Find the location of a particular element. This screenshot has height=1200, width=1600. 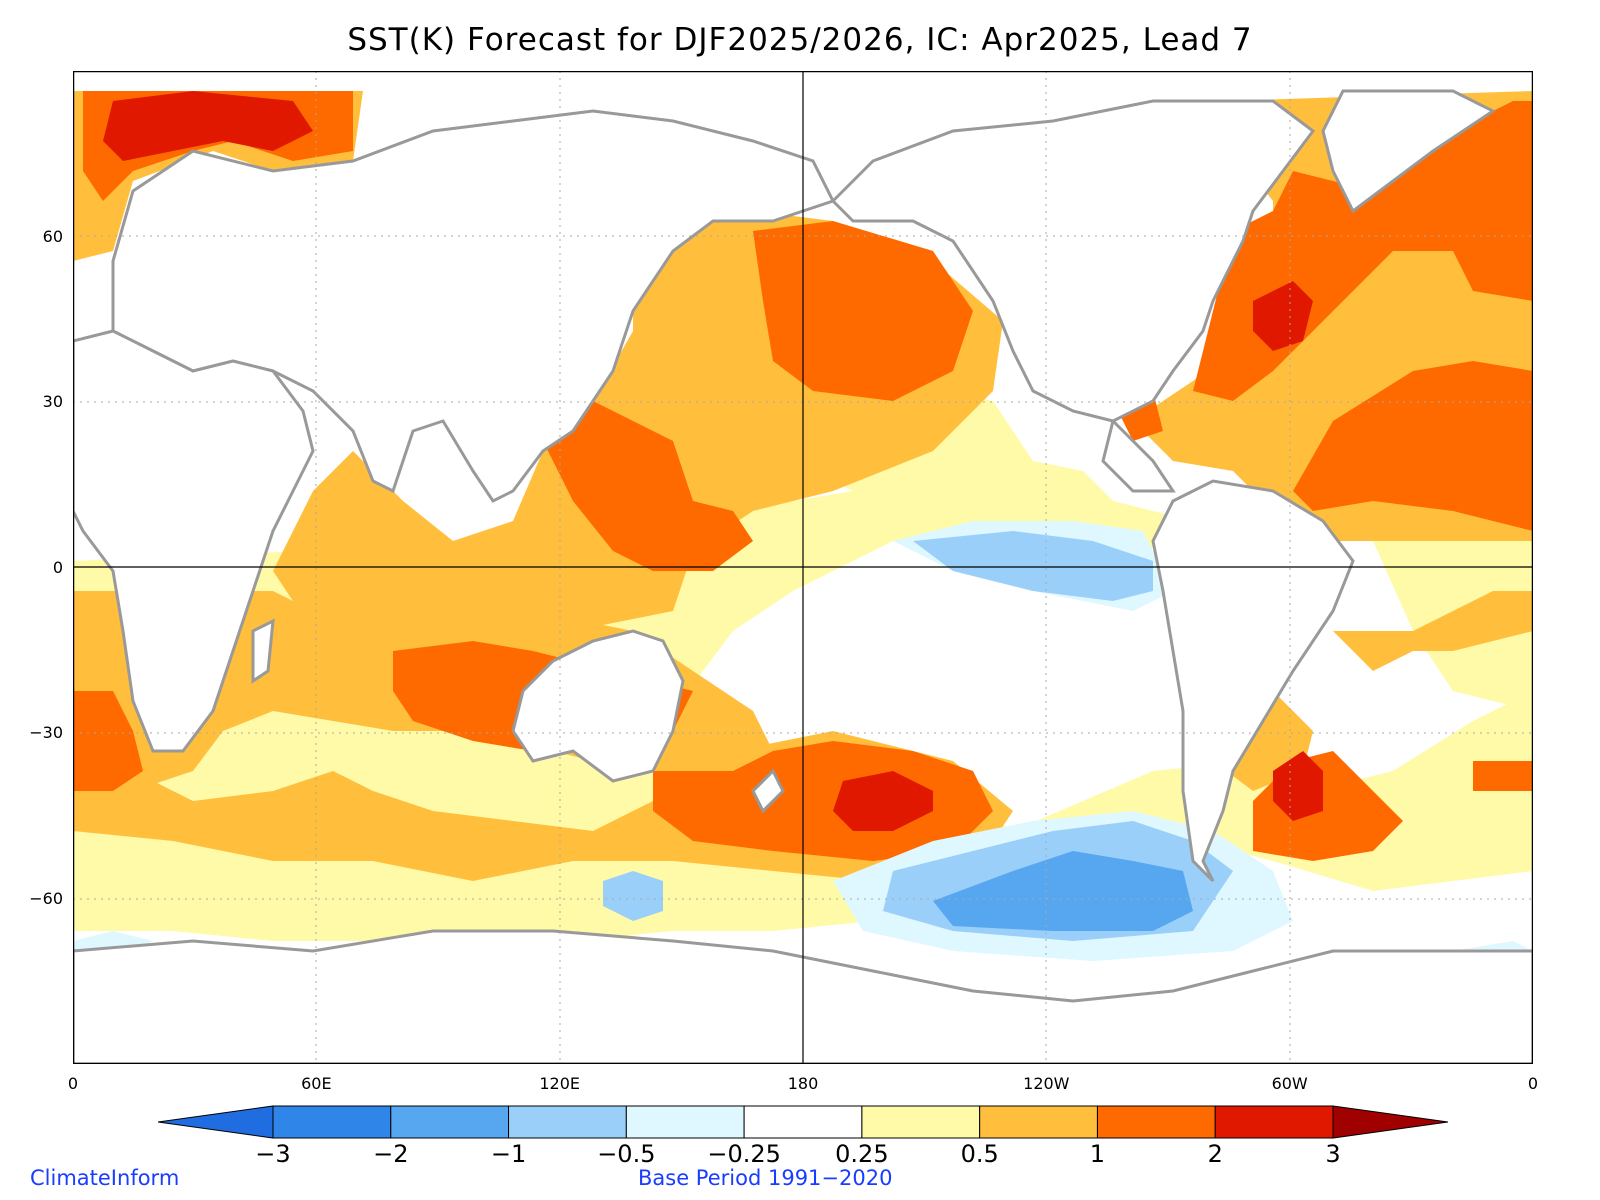

lon-tick-label: 120E is located at coordinates (559, 1083).